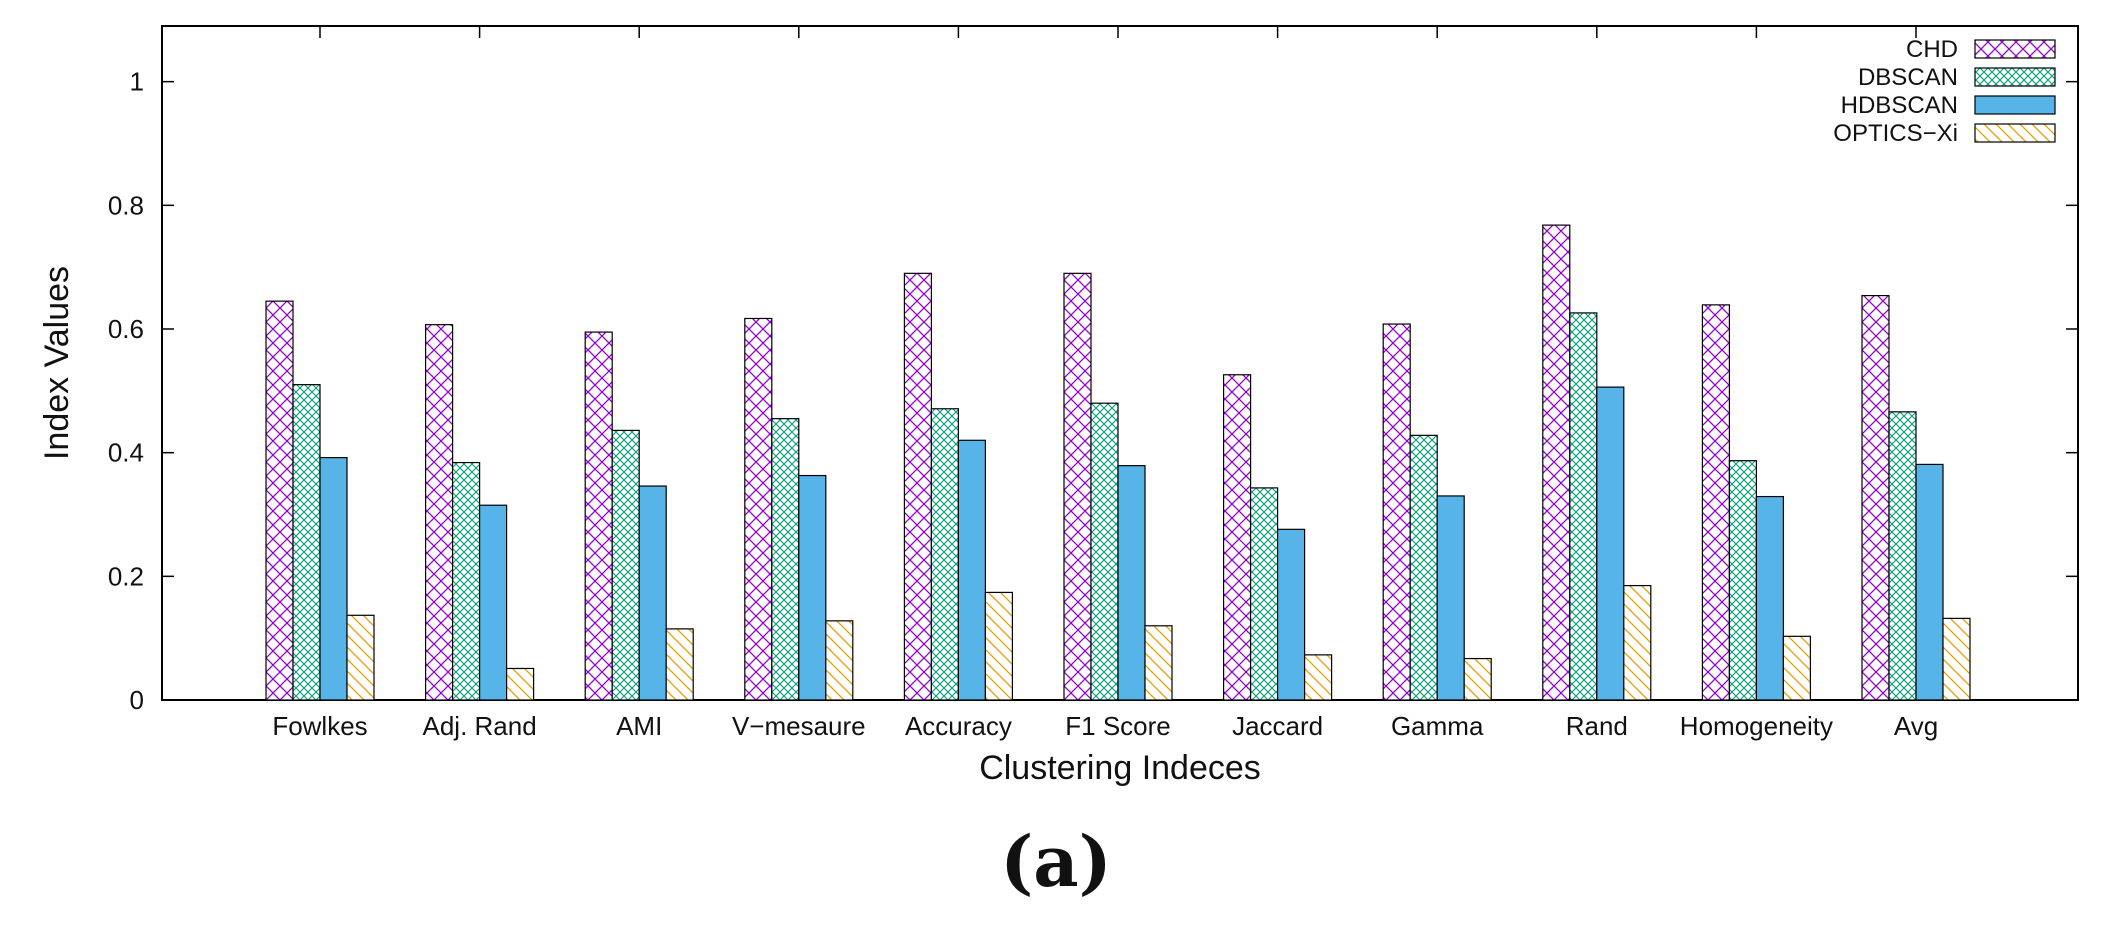  I want to click on y-tick-label: 0, so click(137, 700).